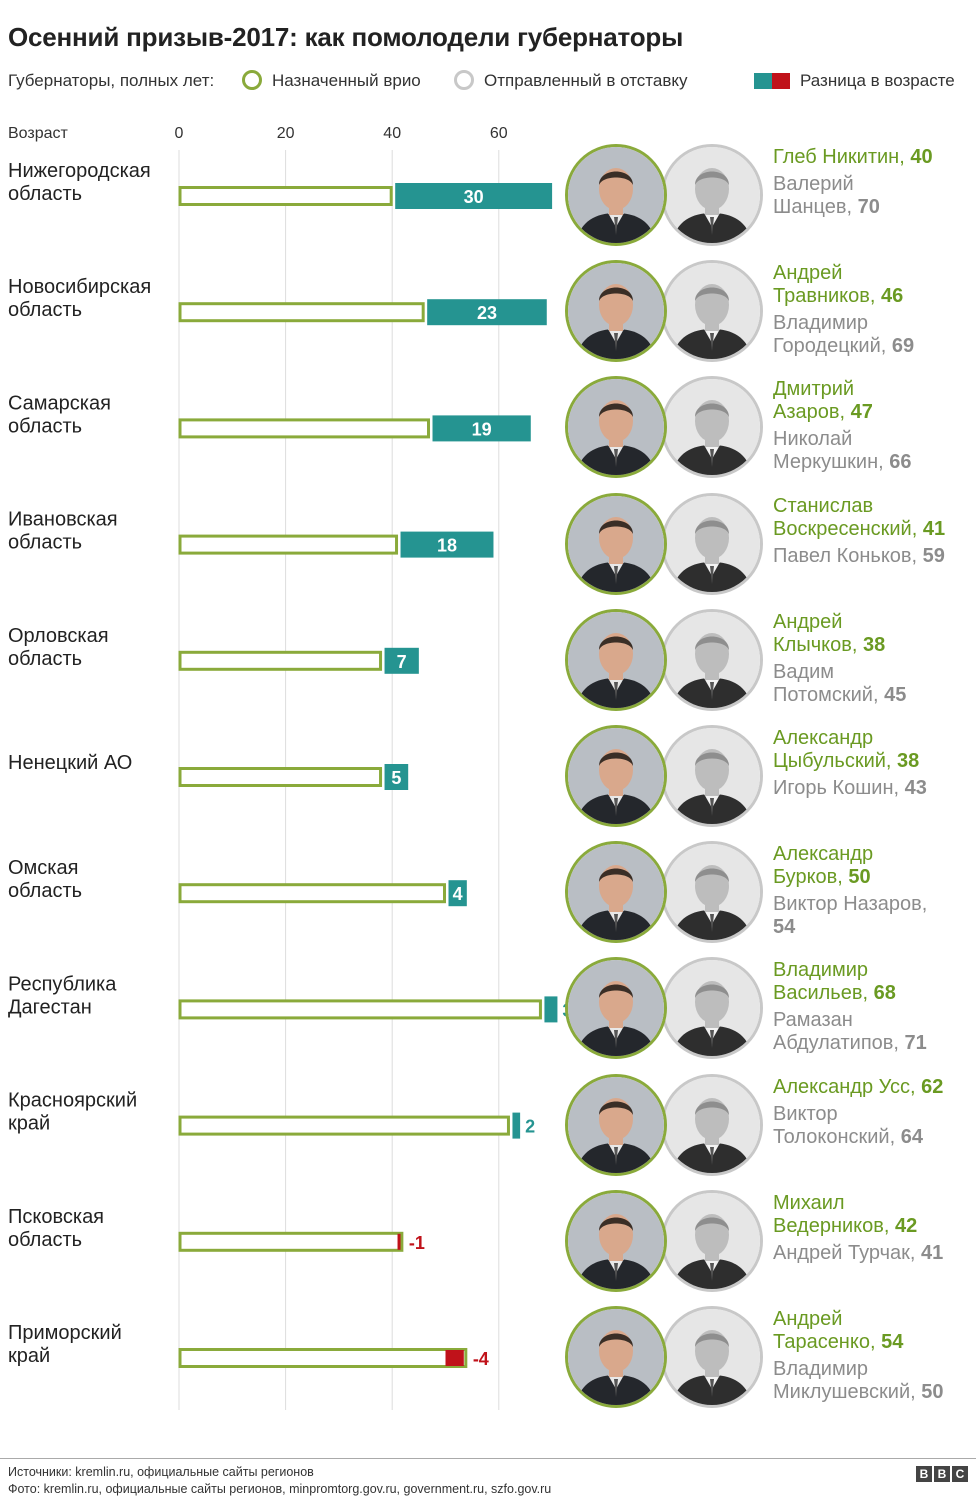  I want to click on appointed-age: 50, so click(859, 877).